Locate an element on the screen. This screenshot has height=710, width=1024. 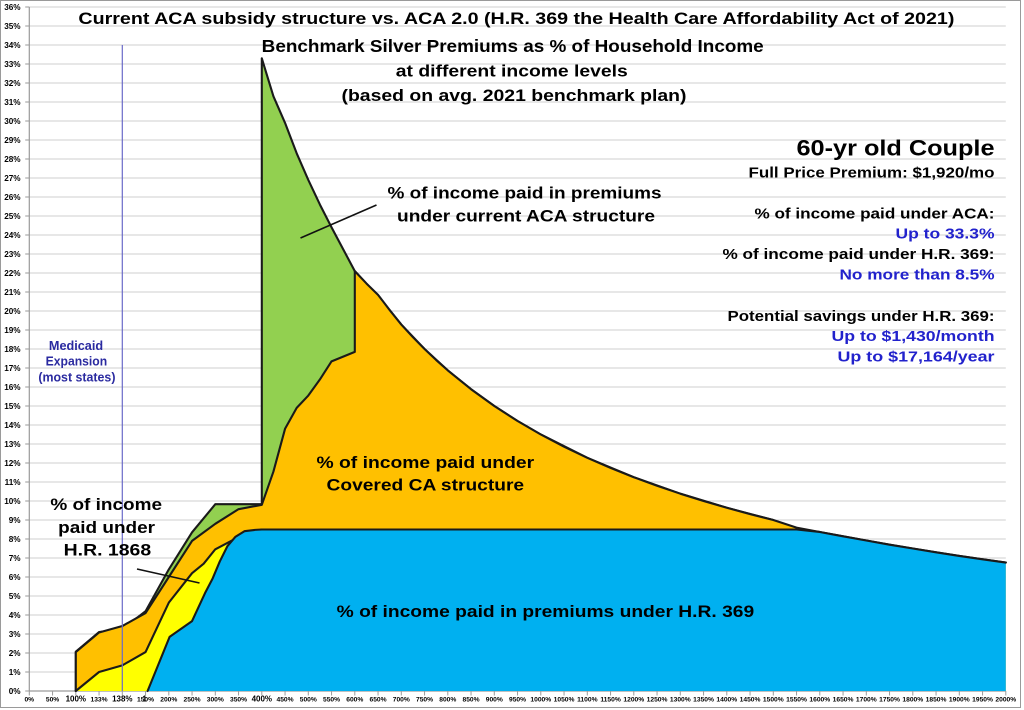
svg-text: 28% is located at coordinates (12, 159).